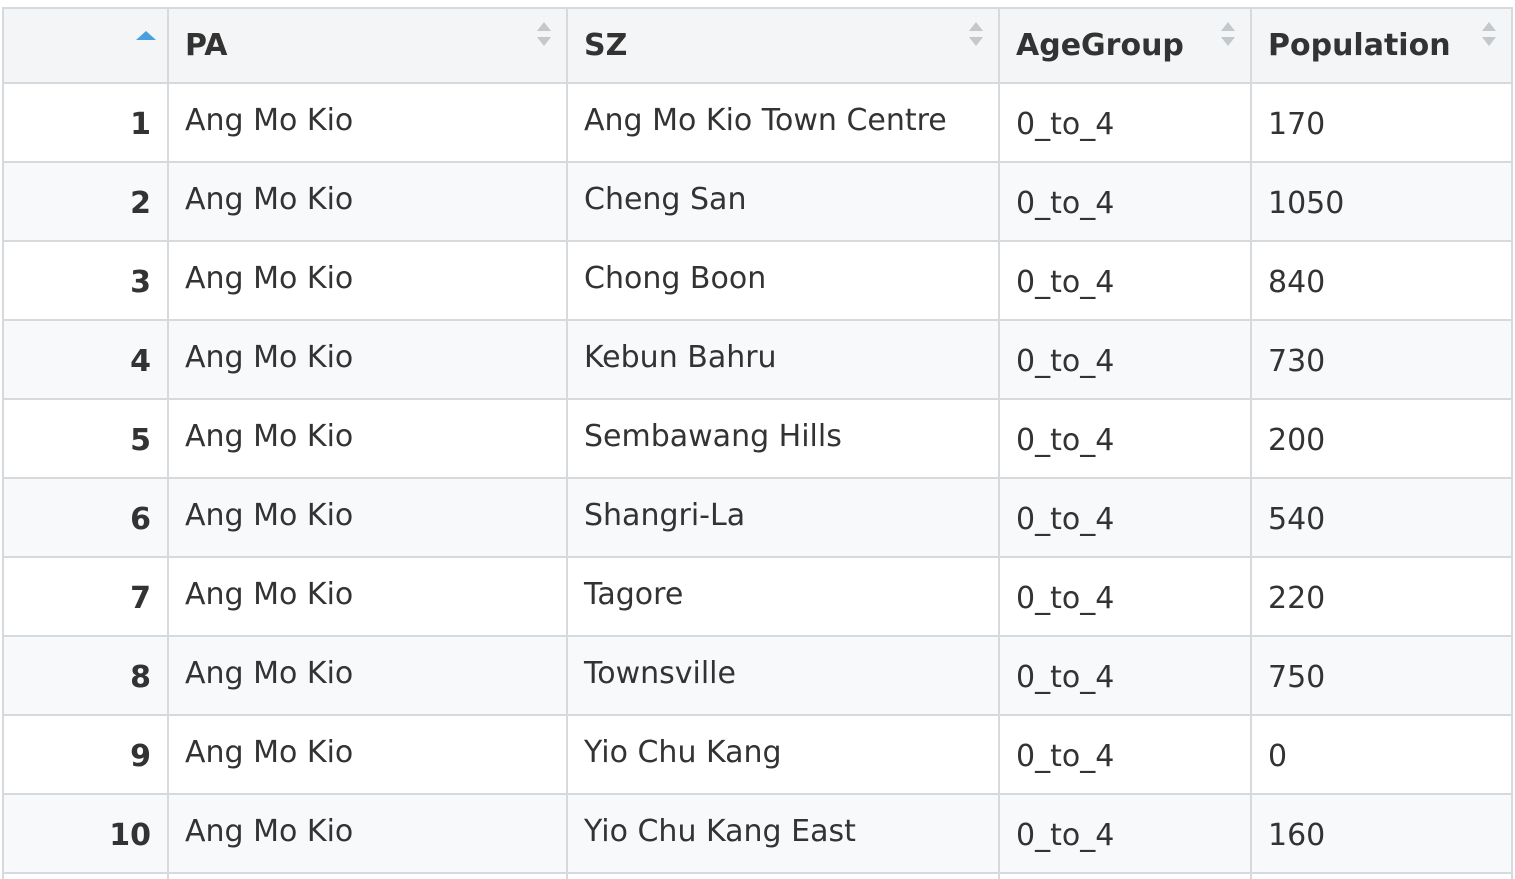  Describe the element at coordinates (146, 35) in the screenshot. I see `sort-ascending-icon` at that location.